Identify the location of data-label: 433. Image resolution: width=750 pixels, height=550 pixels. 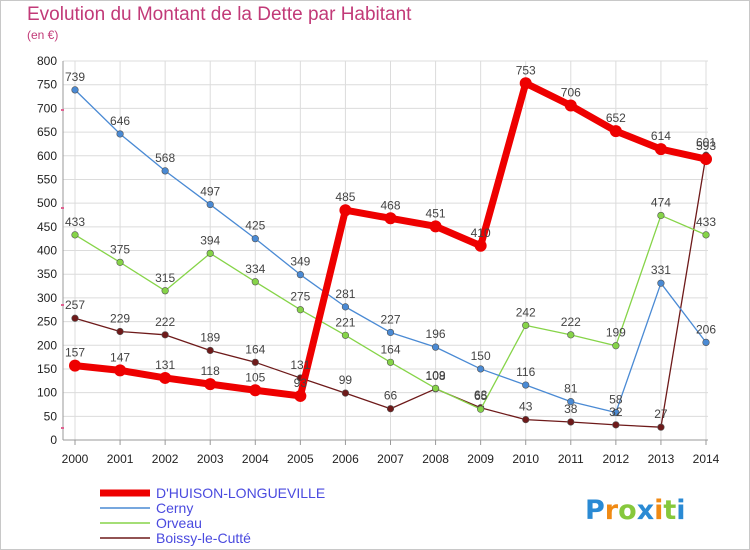
(75, 222).